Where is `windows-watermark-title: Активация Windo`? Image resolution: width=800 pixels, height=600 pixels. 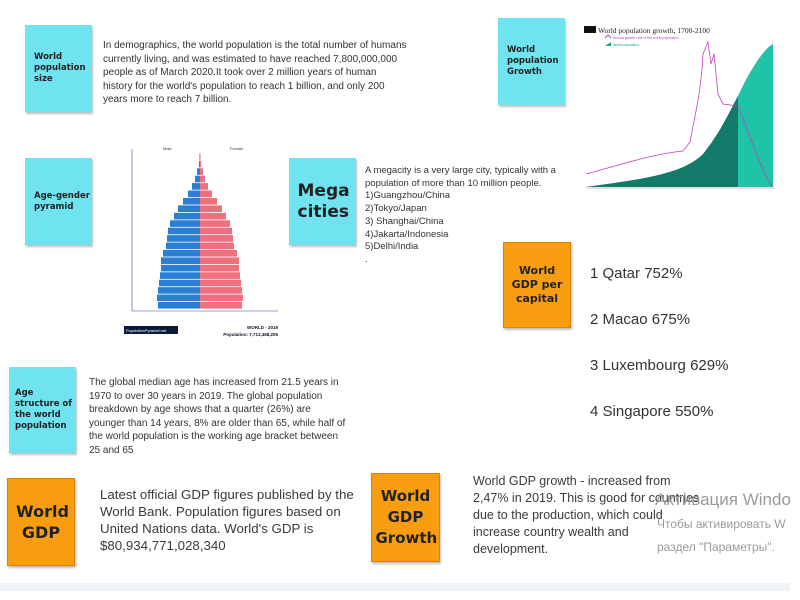 windows-watermark-title: Активация Windo is located at coordinates (723, 499).